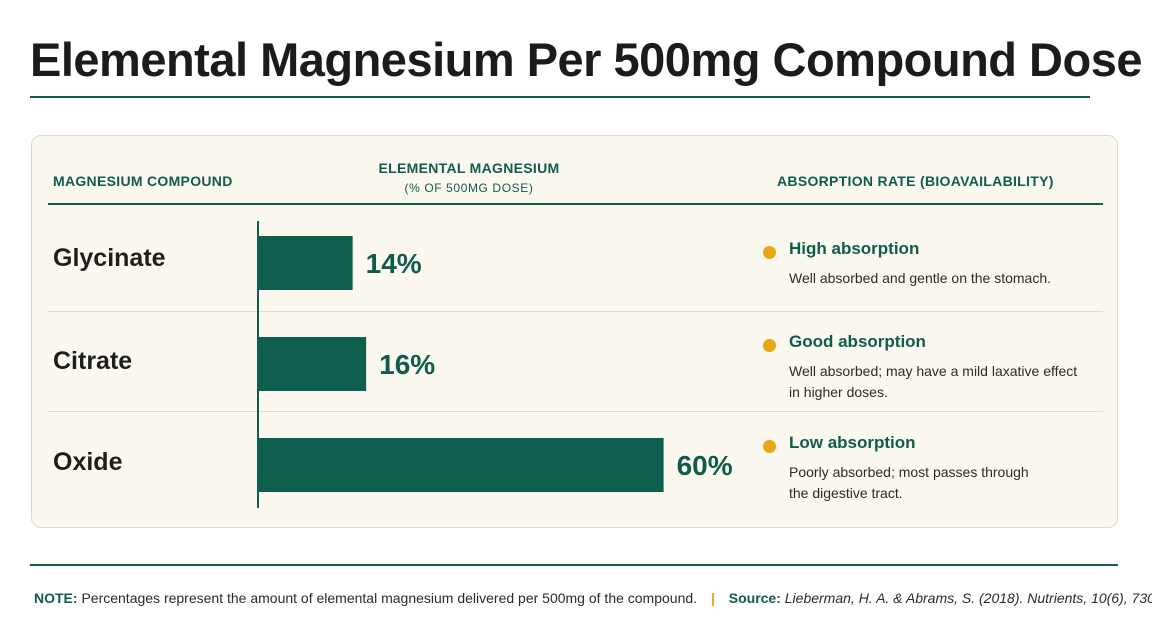 Image resolution: width=1152 pixels, height=640 pixels. Describe the element at coordinates (88, 462) in the screenshot. I see `compound-label-oxide: Oxide` at that location.